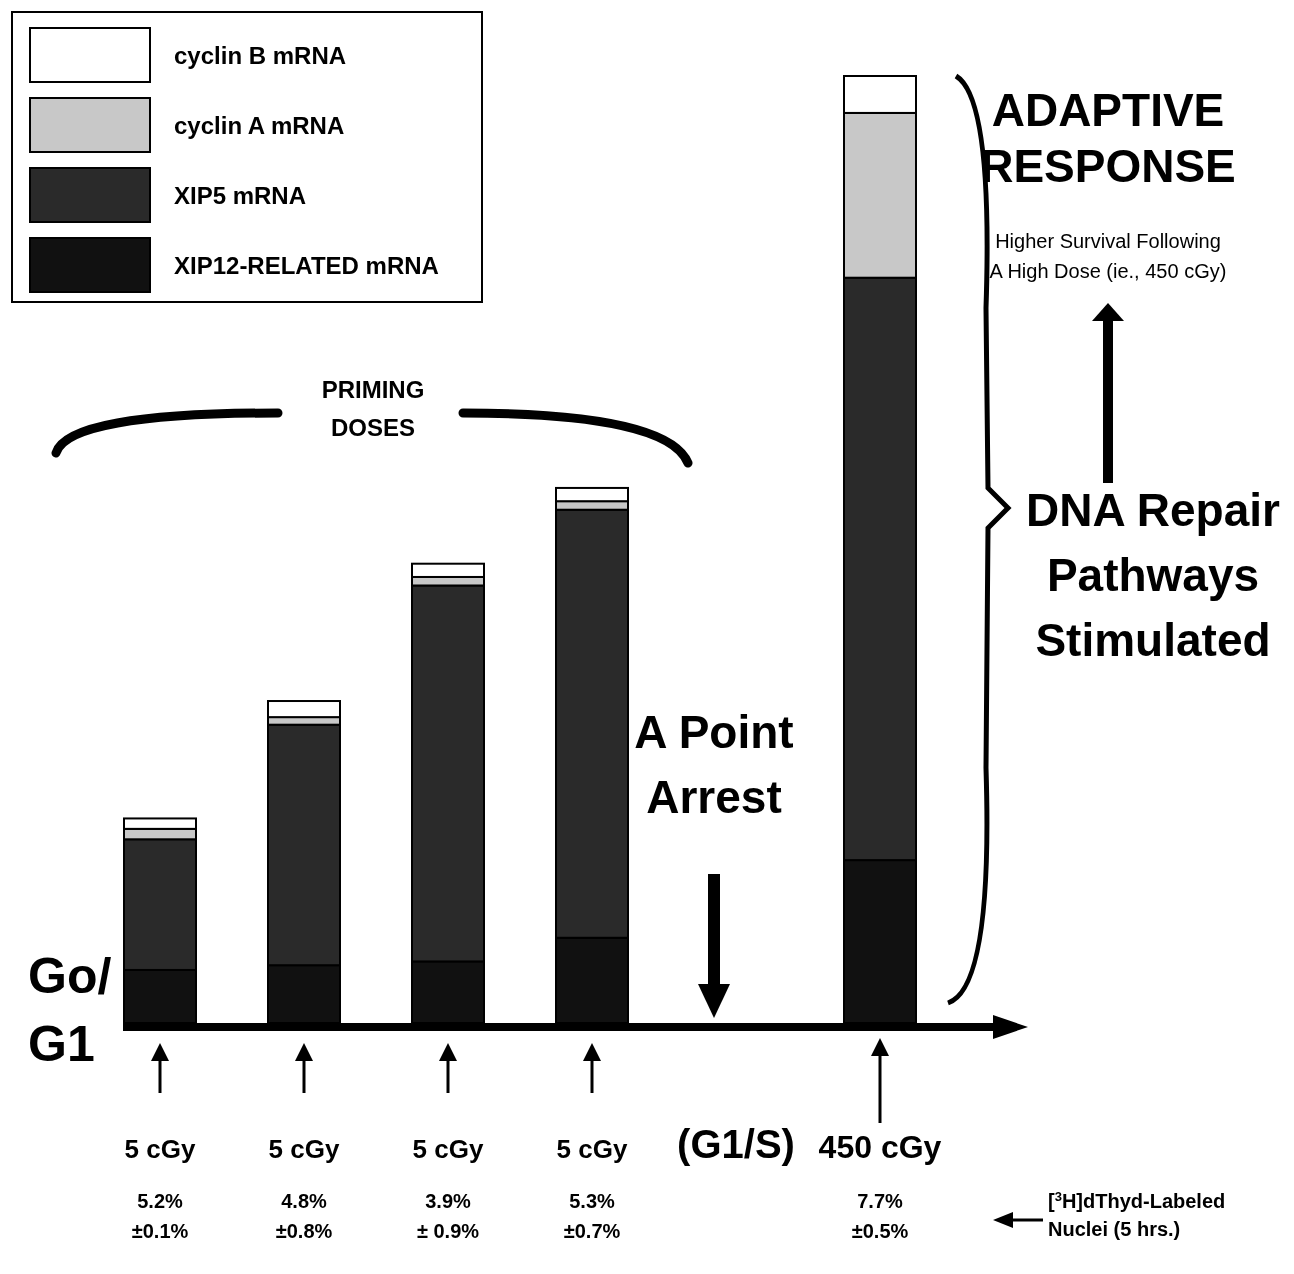 This screenshot has width=1294, height=1274. Describe the element at coordinates (880, 1216) in the screenshot. I see `text: 7.7% ±0.5%` at that location.